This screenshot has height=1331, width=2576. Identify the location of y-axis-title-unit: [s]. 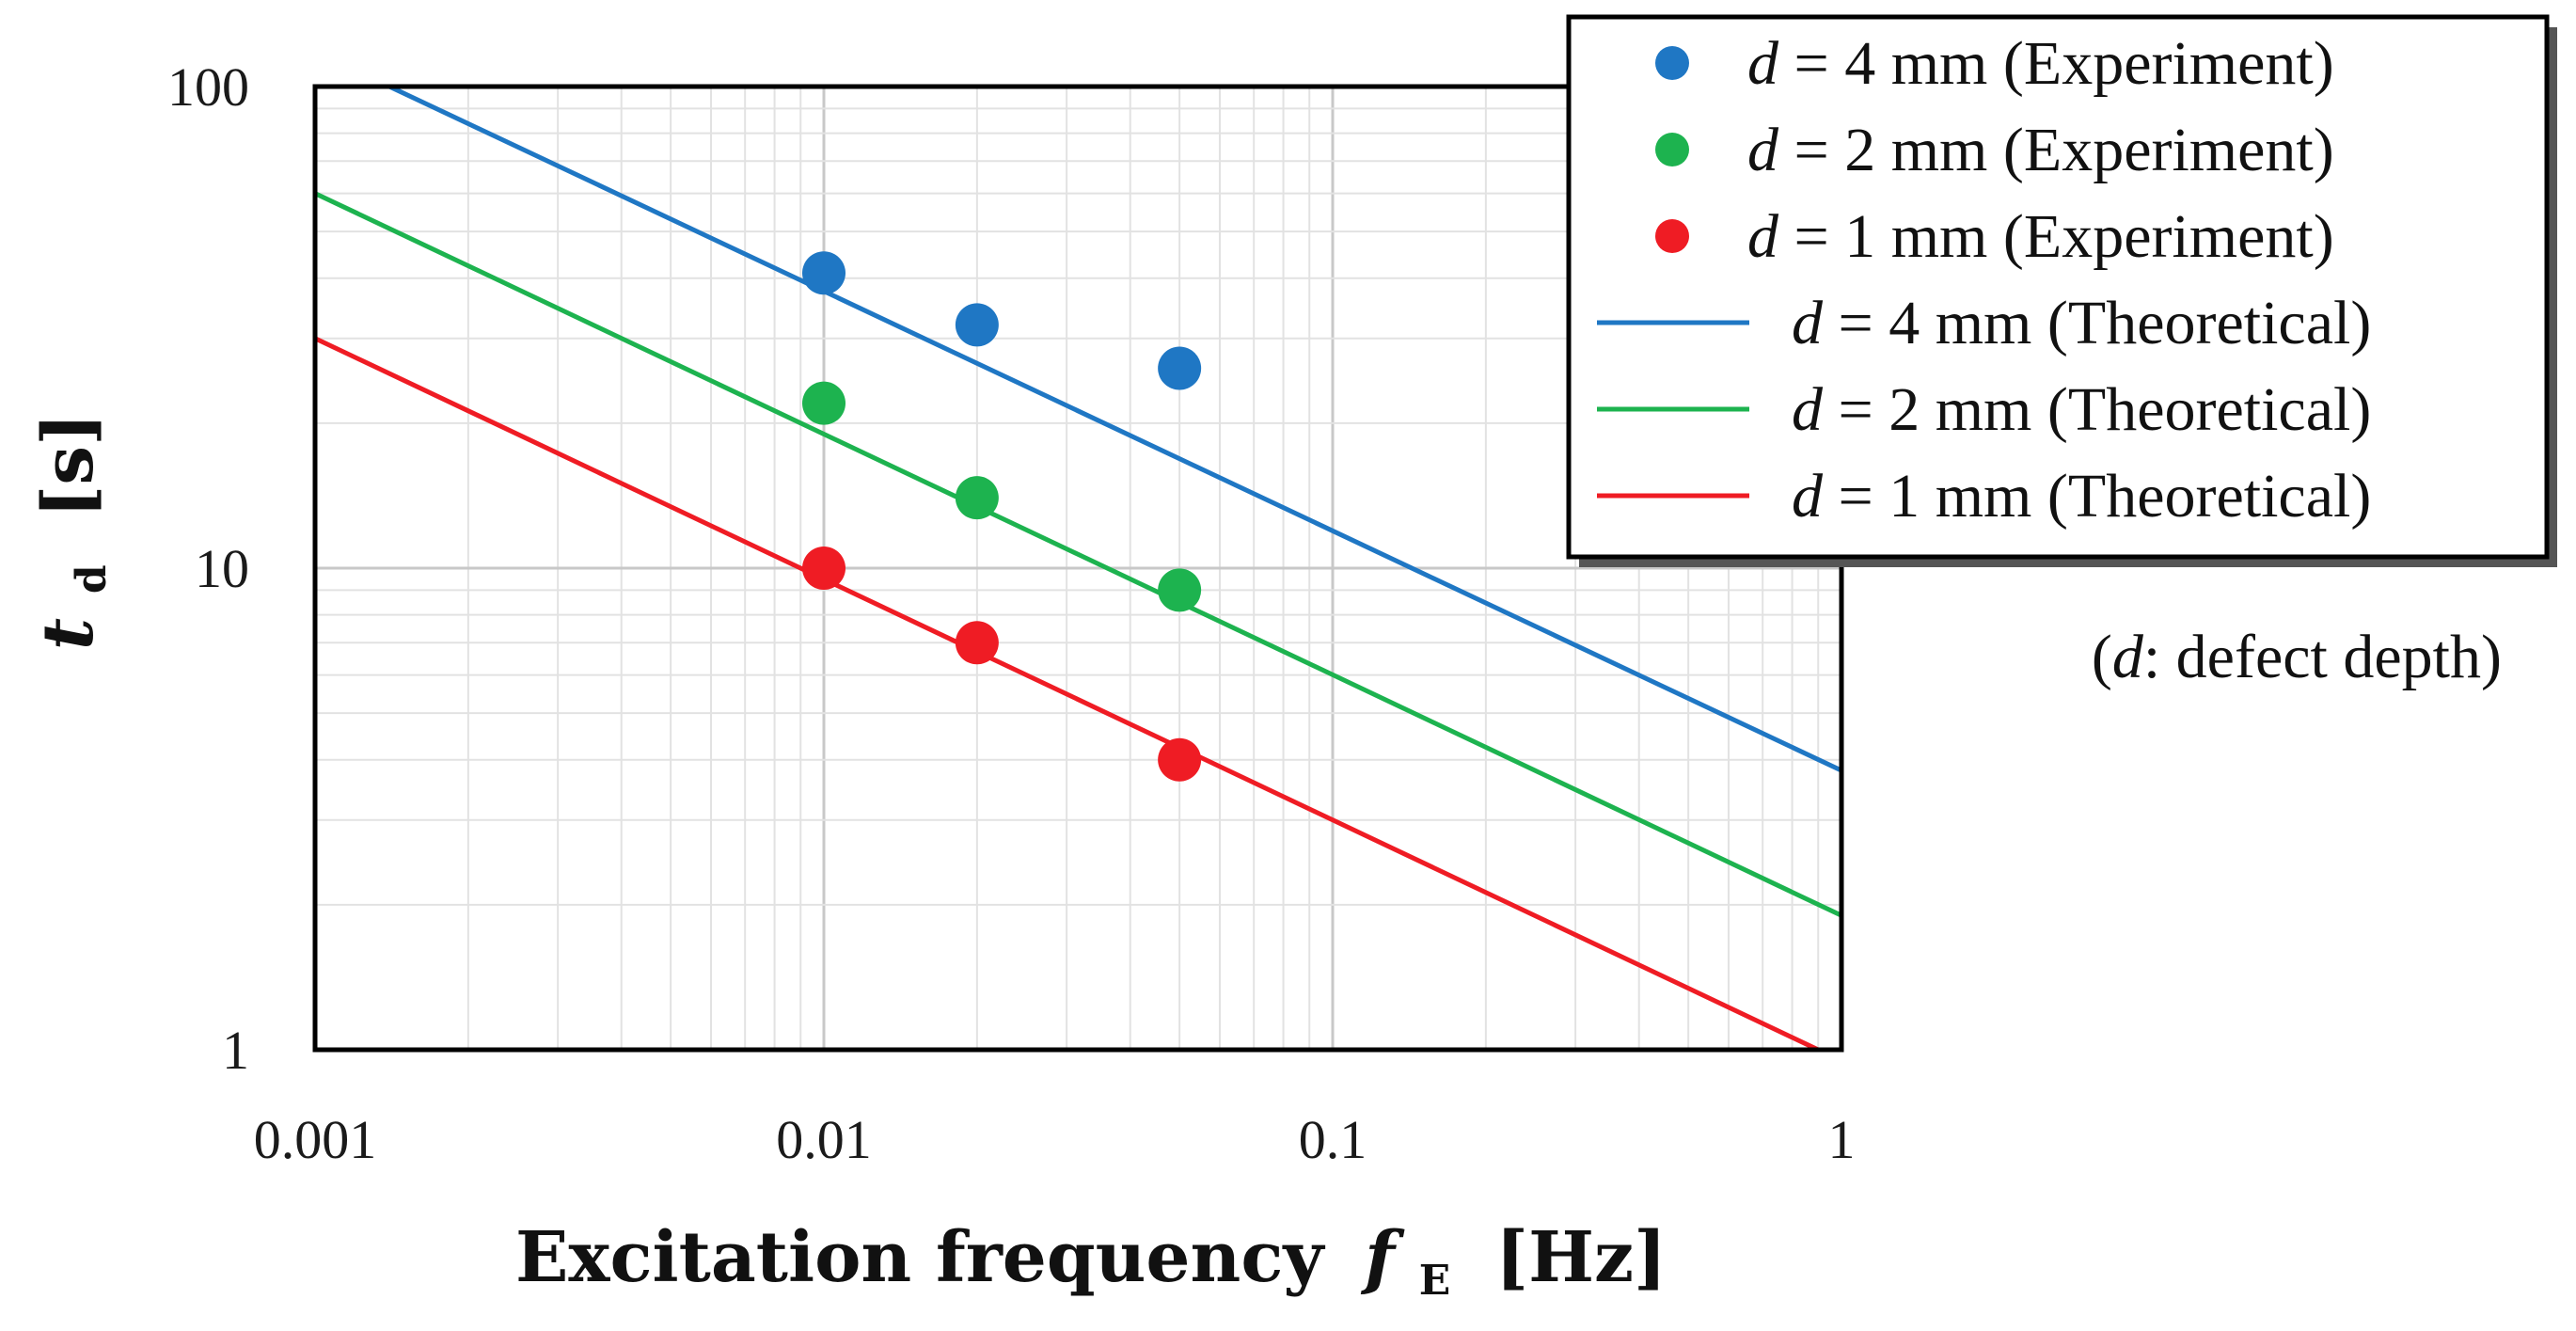
(68, 465).